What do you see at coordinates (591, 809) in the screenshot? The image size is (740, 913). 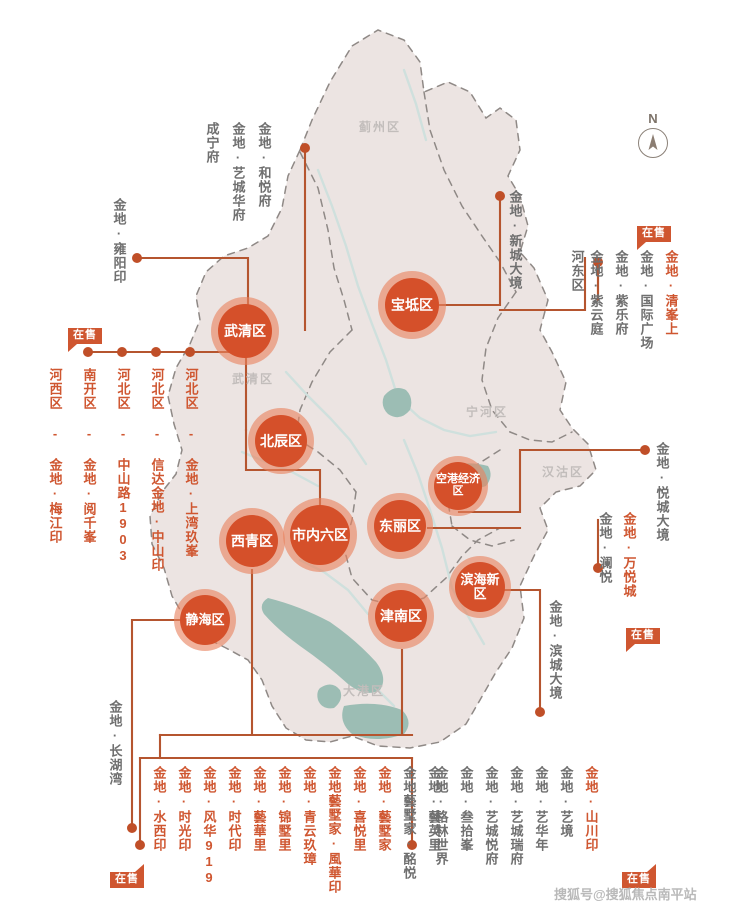 I see `label-shanchuanyin: 金地·山川印` at bounding box center [591, 809].